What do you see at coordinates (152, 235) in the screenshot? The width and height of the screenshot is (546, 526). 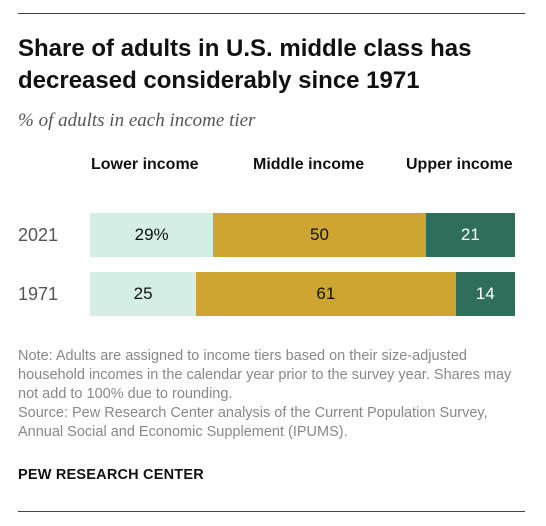 I see `lower-income-bar-2021: 29%` at bounding box center [152, 235].